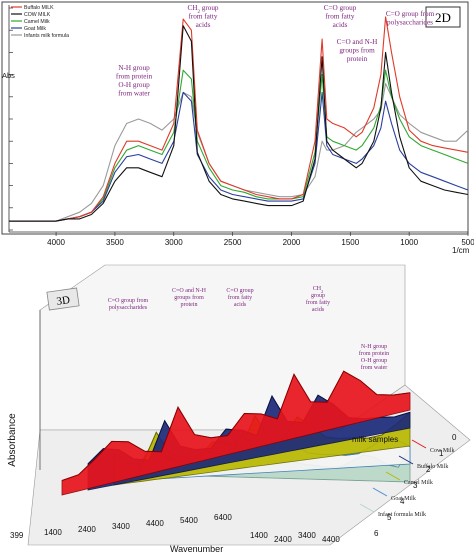 The height and width of the screenshot is (555, 474). I want to click on legend-label: COW MILK, so click(37, 15).